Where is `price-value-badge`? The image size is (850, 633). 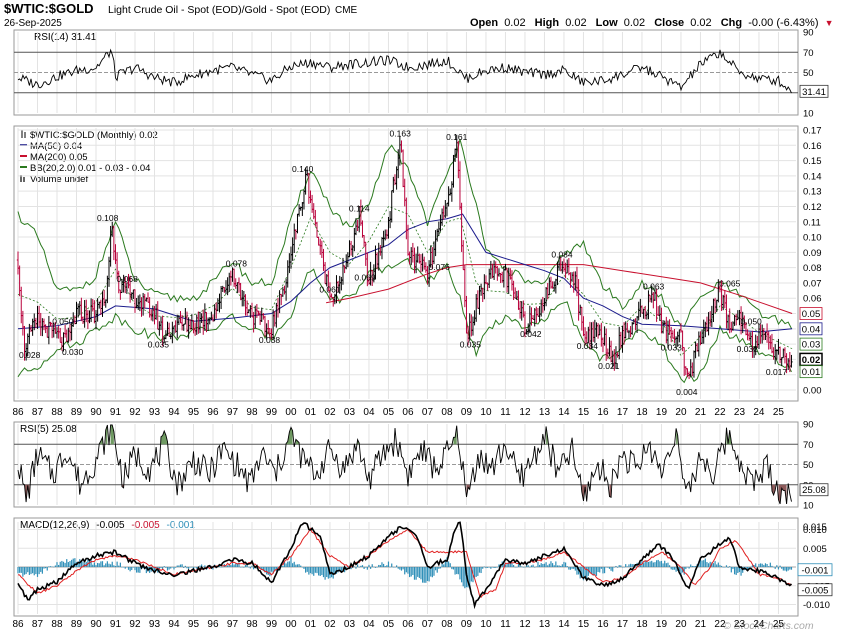 price-value-badge is located at coordinates (811, 344).